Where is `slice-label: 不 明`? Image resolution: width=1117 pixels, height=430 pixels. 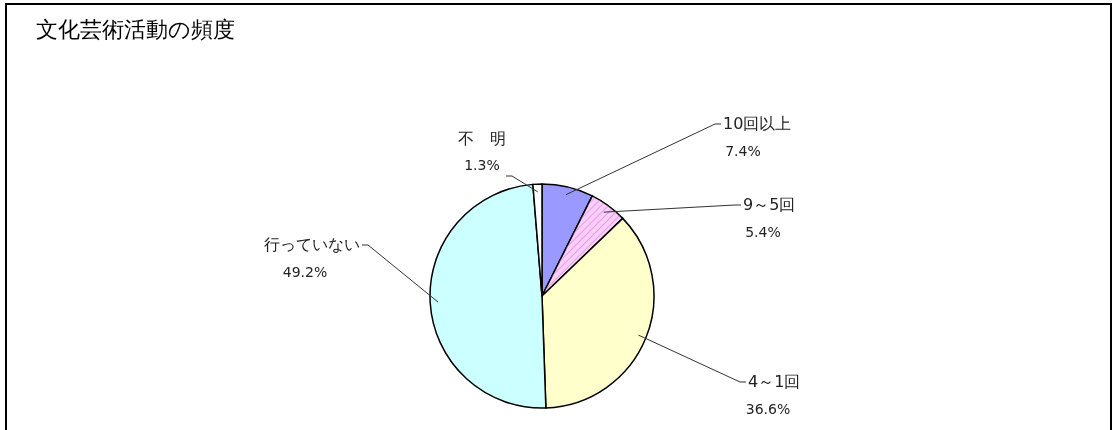
slice-label: 不 明 is located at coordinates (482, 138).